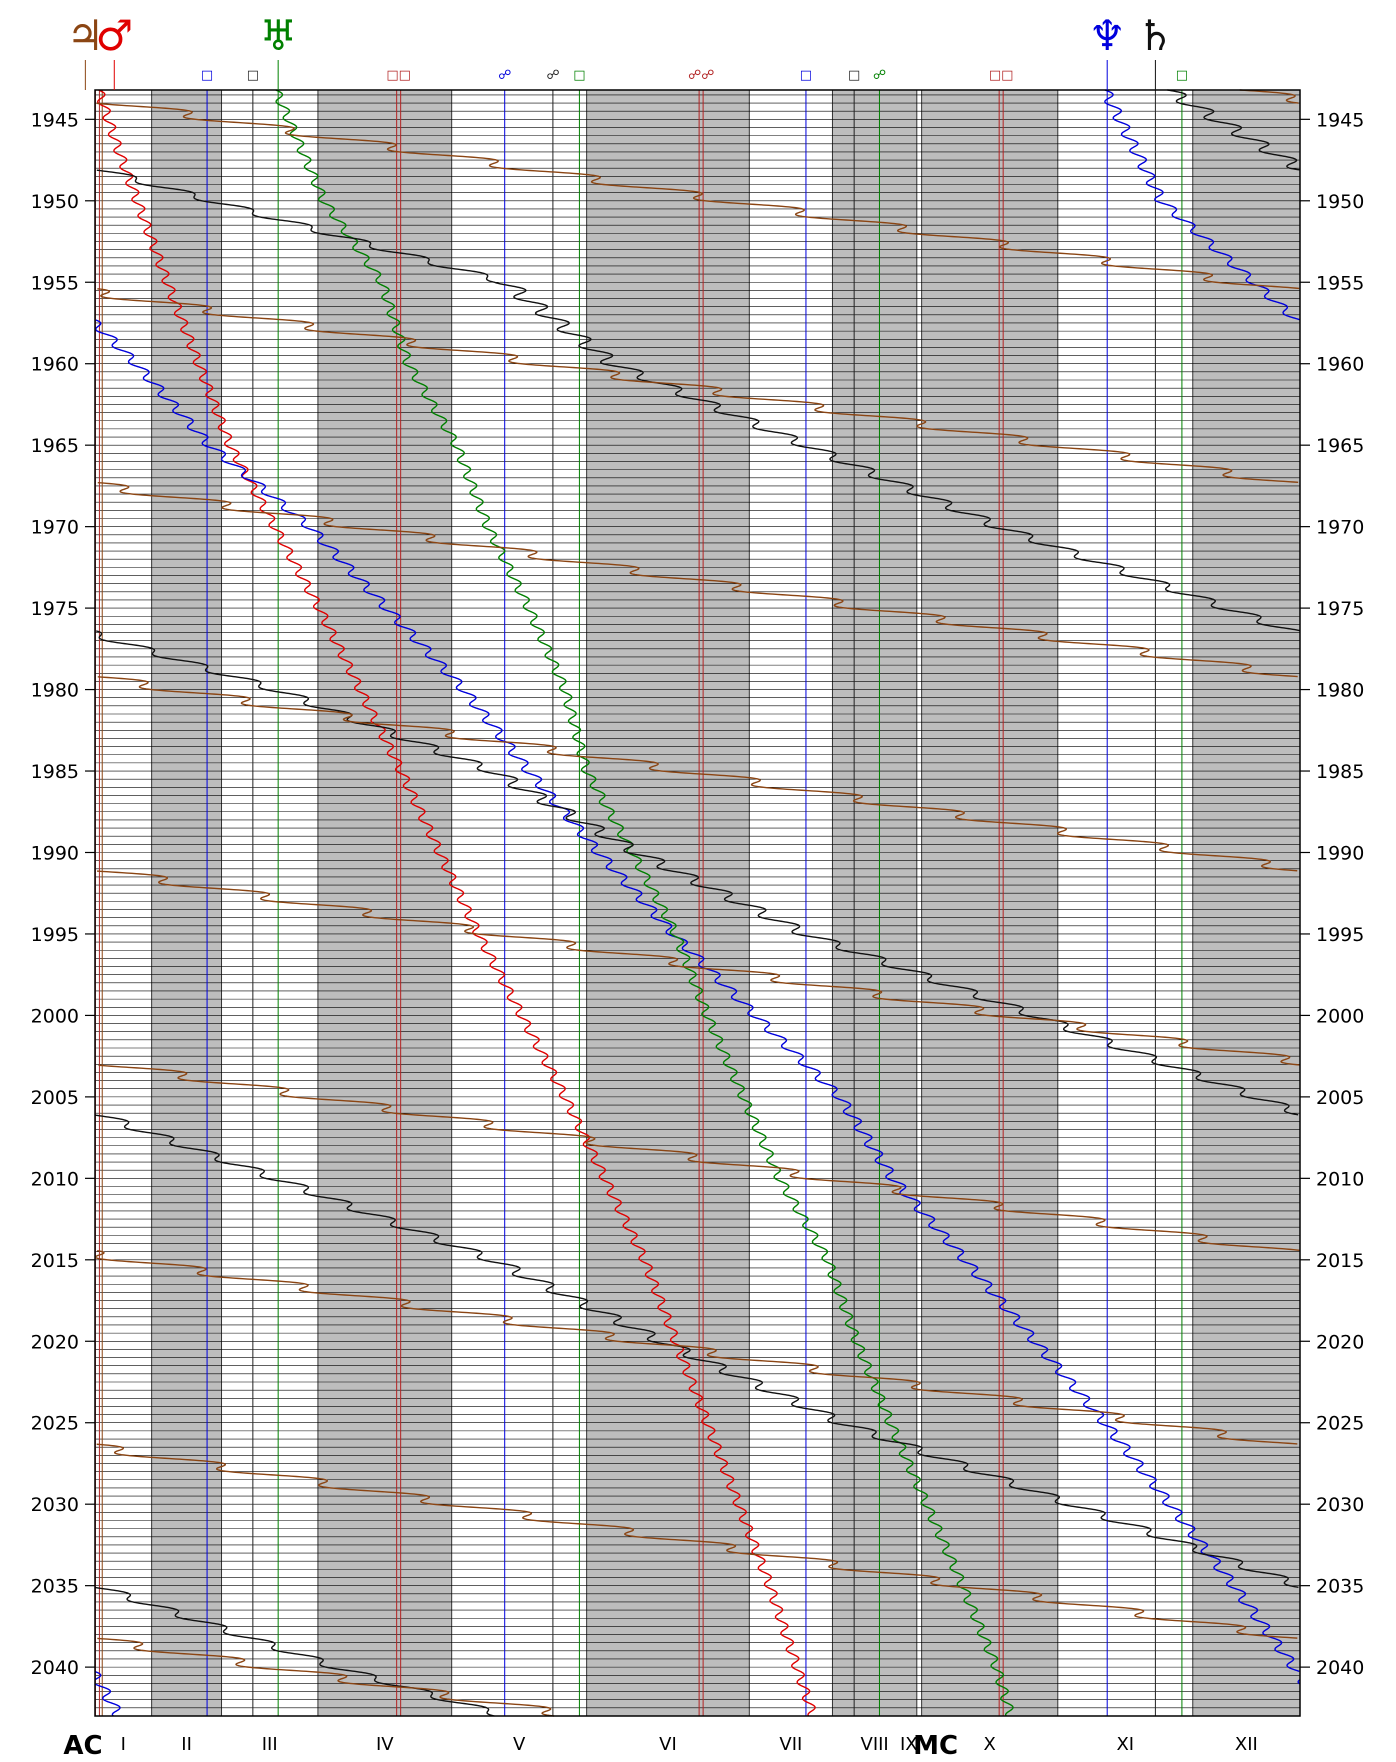 Image resolution: width=1396 pixels, height=1762 pixels. What do you see at coordinates (82, 1744) in the screenshot?
I see `angle-label: AC` at bounding box center [82, 1744].